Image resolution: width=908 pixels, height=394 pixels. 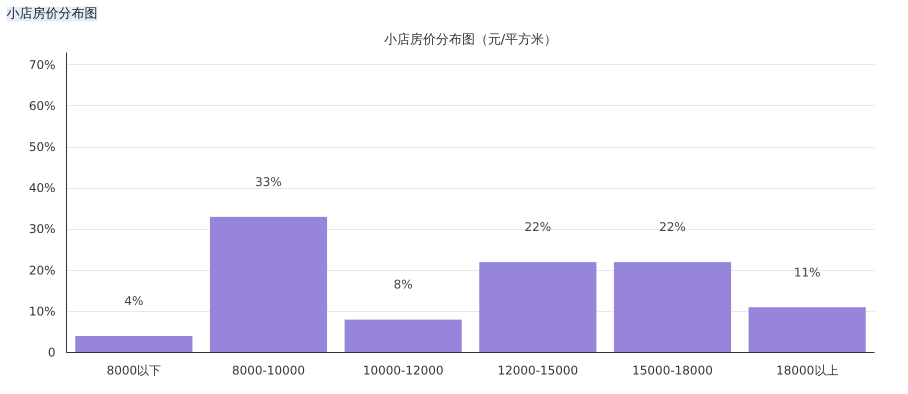 What do you see at coordinates (134, 371) in the screenshot?
I see `x-tick-label: 8000以下` at bounding box center [134, 371].